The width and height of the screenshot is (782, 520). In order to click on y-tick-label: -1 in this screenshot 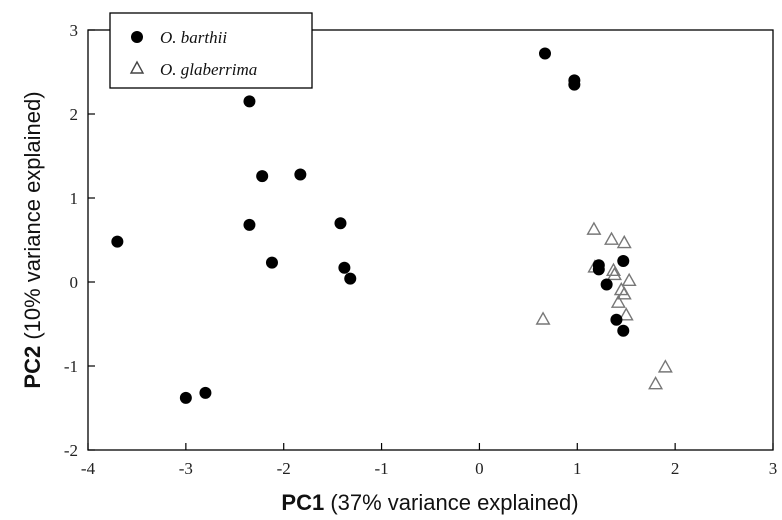, I will do `click(71, 366)`.